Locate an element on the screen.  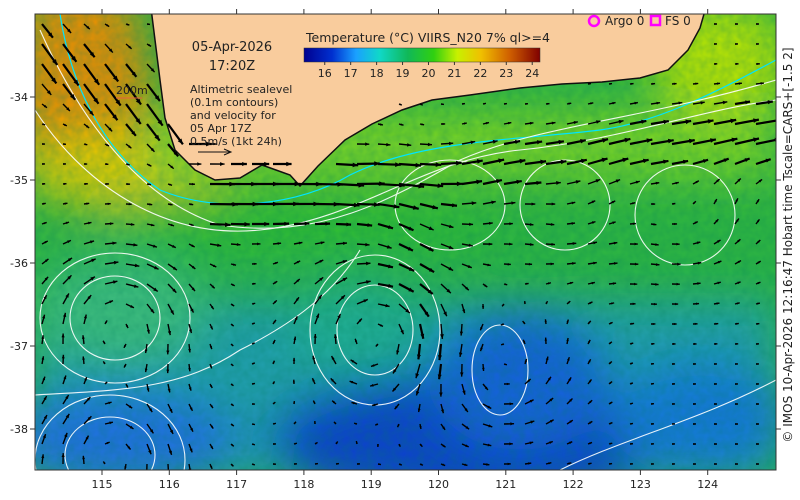
colorbar-tick-label: 19 is located at coordinates (403, 73).